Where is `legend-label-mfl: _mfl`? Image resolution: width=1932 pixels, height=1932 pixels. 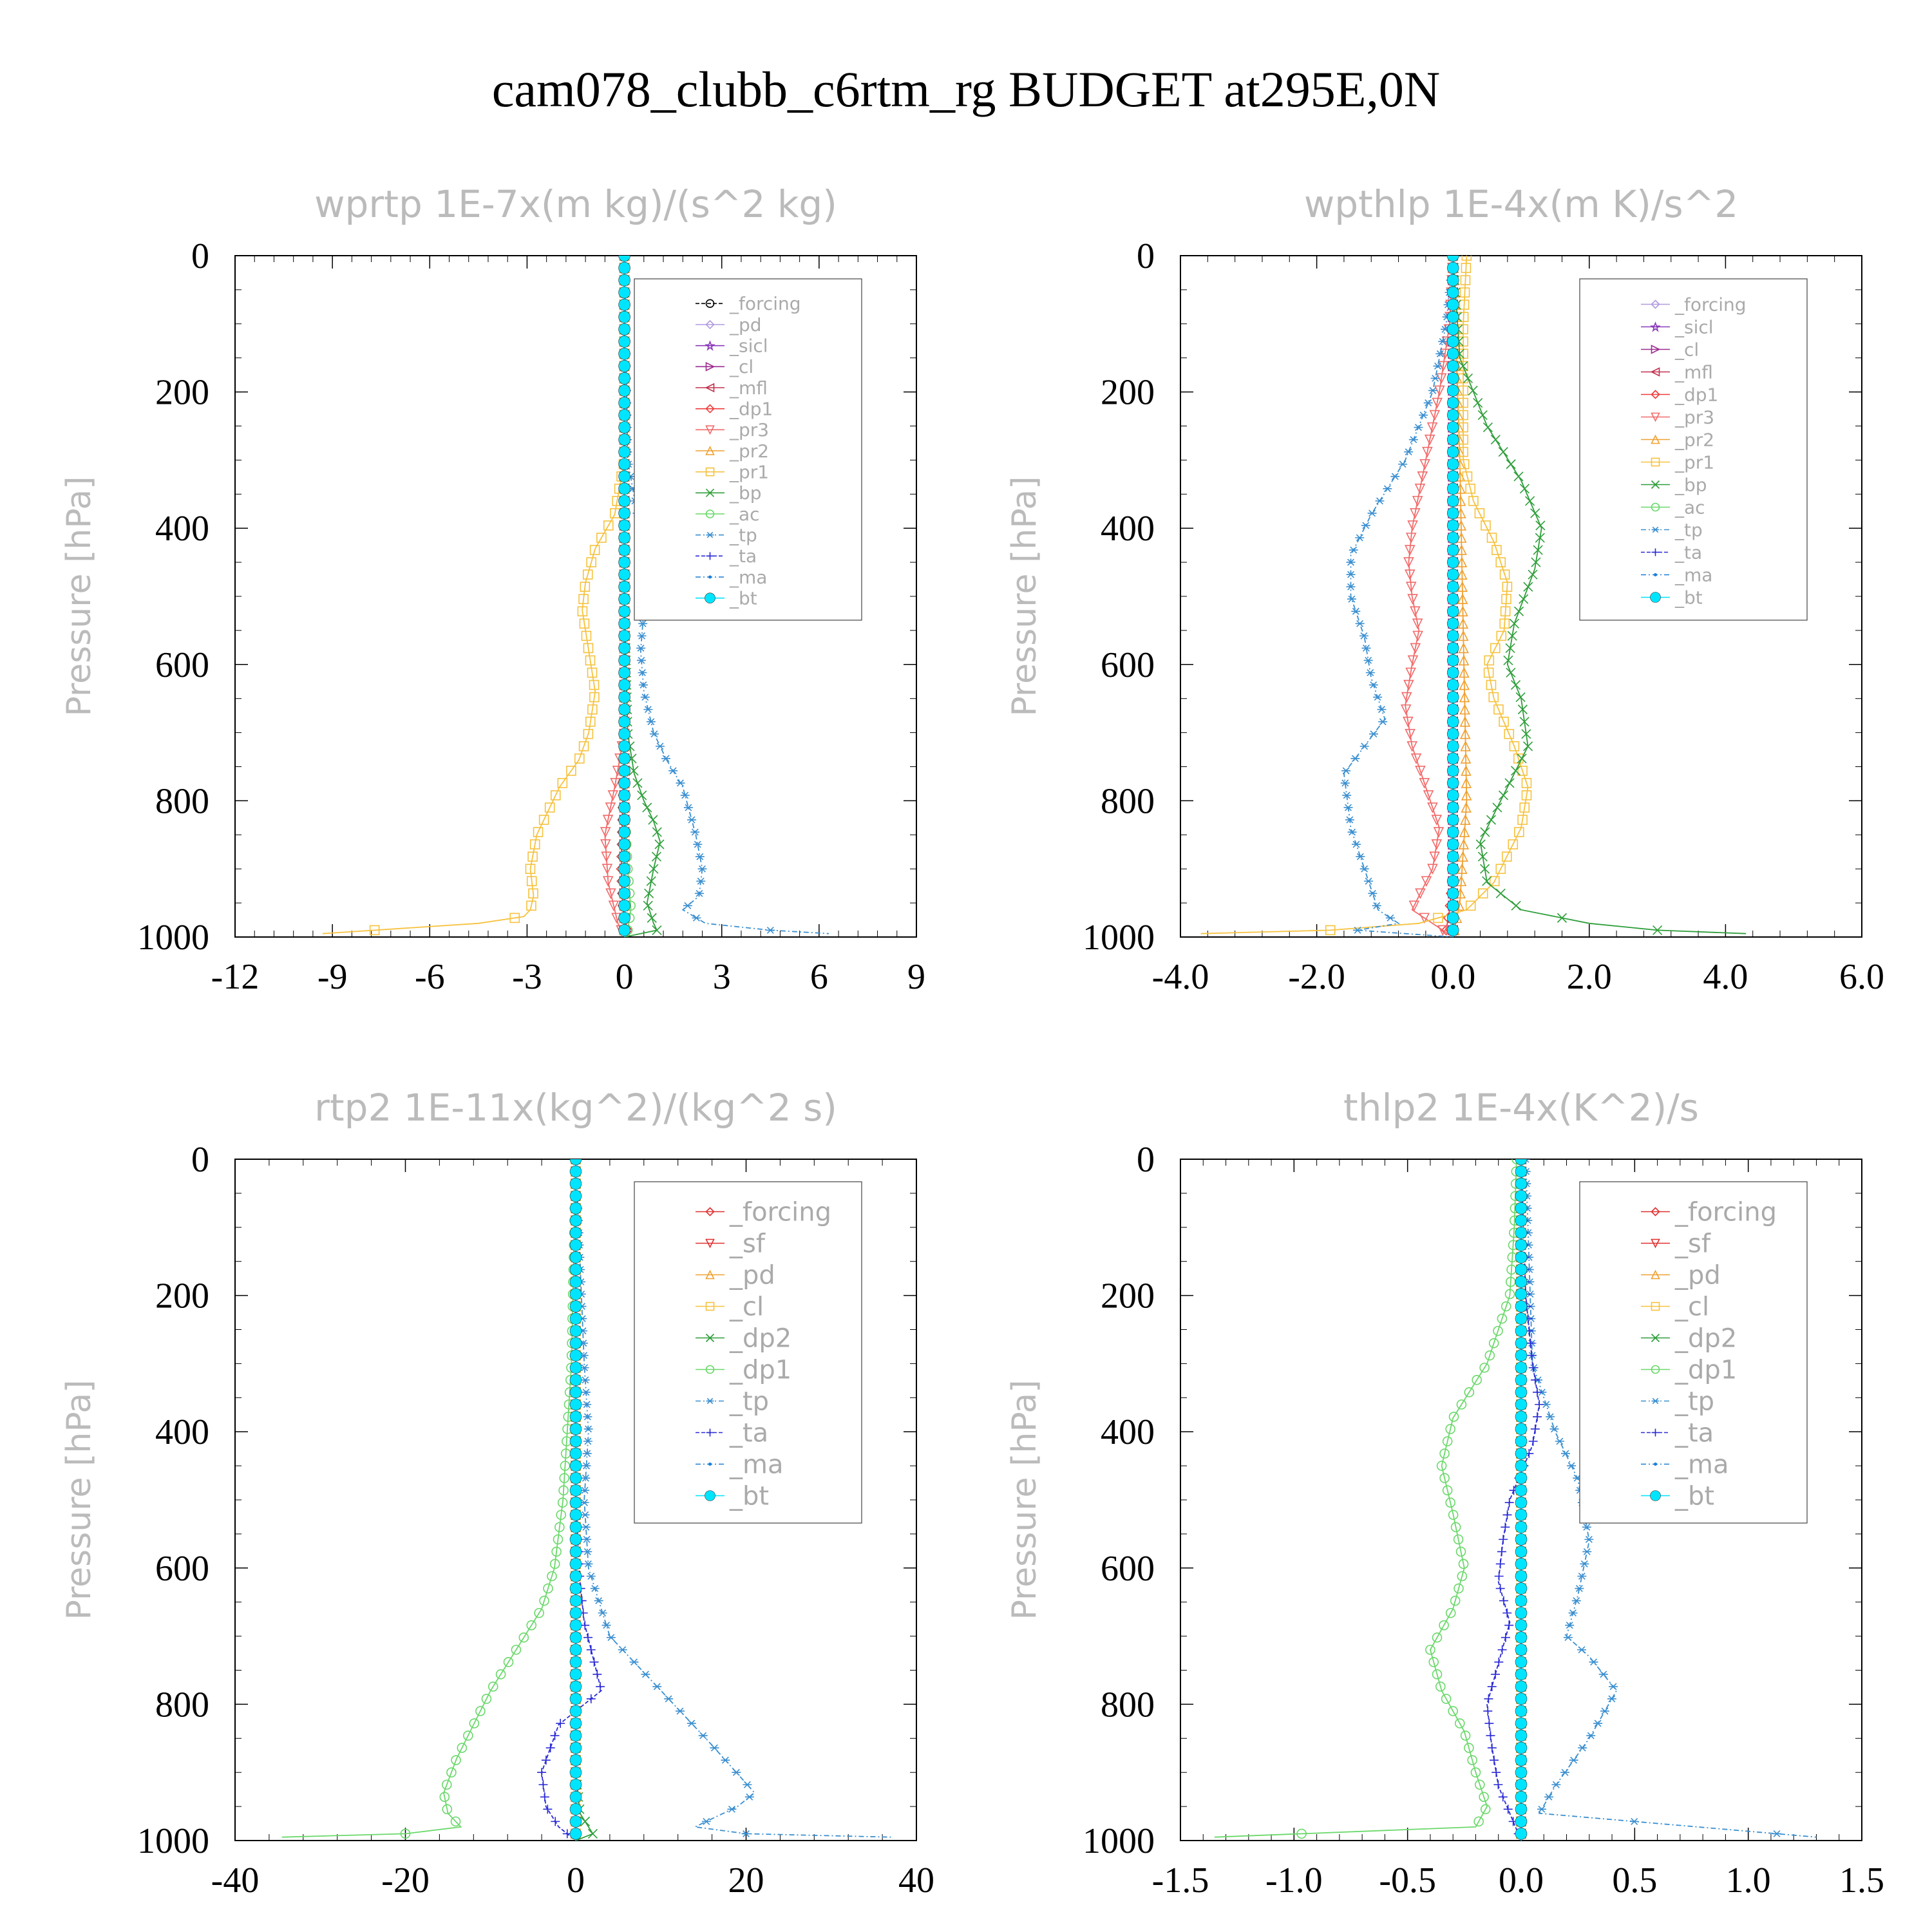 legend-label-mfl: _mfl is located at coordinates (1694, 372).